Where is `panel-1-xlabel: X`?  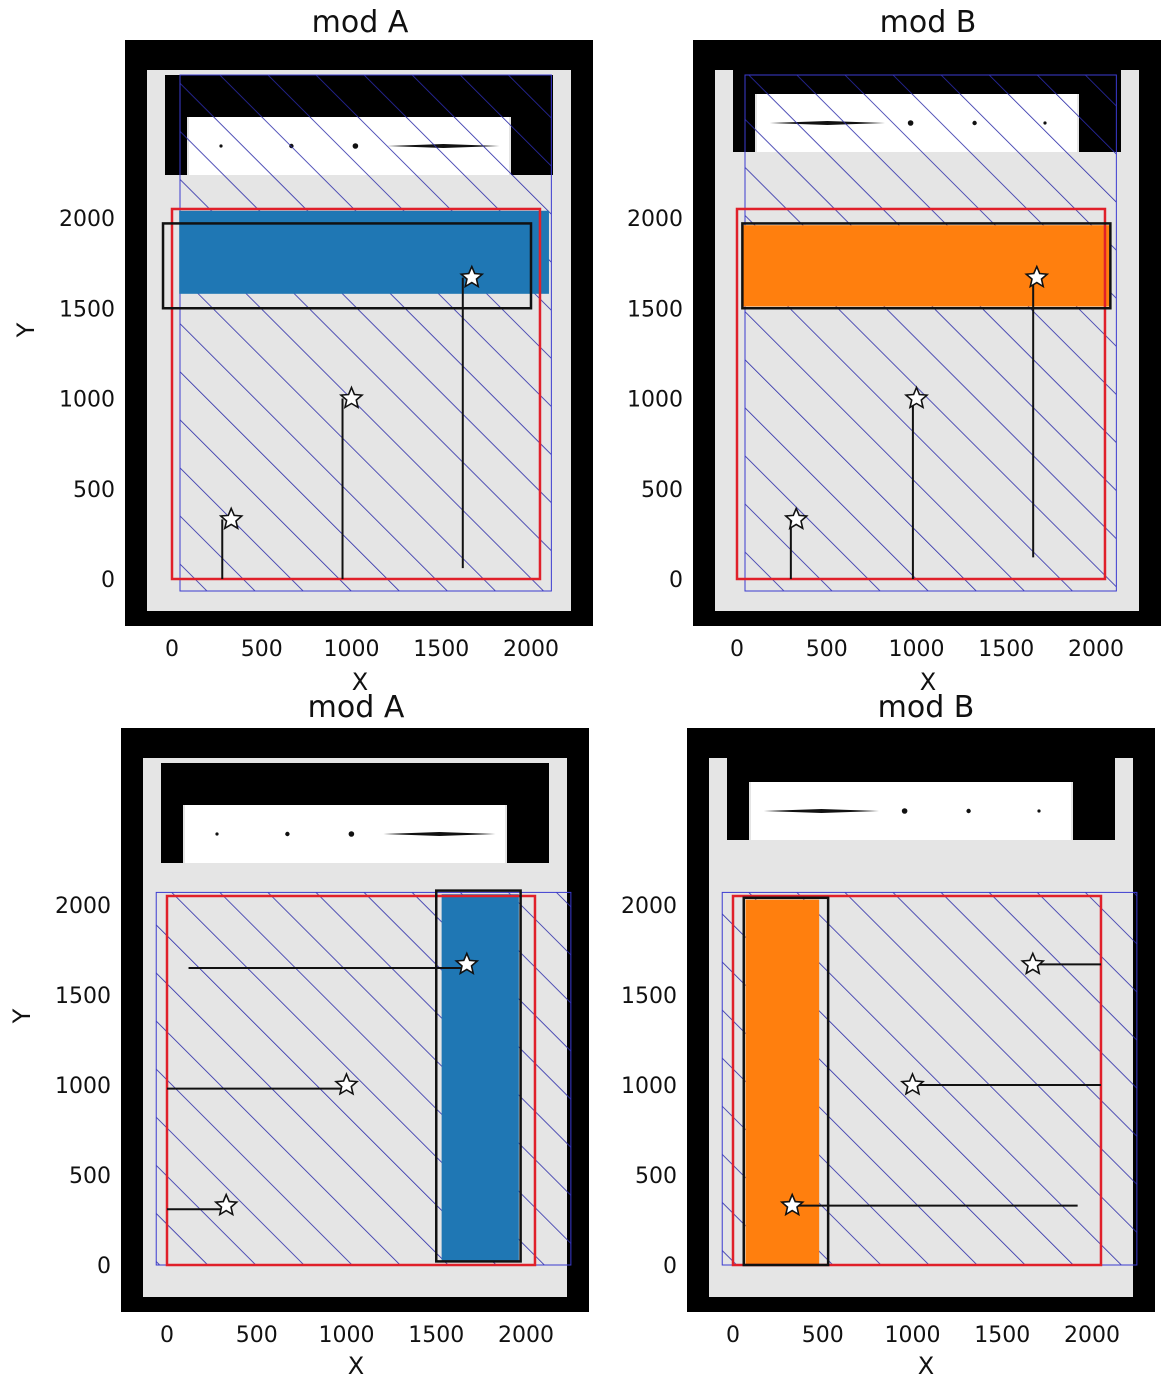 panel-1-xlabel: X is located at coordinates (360, 682).